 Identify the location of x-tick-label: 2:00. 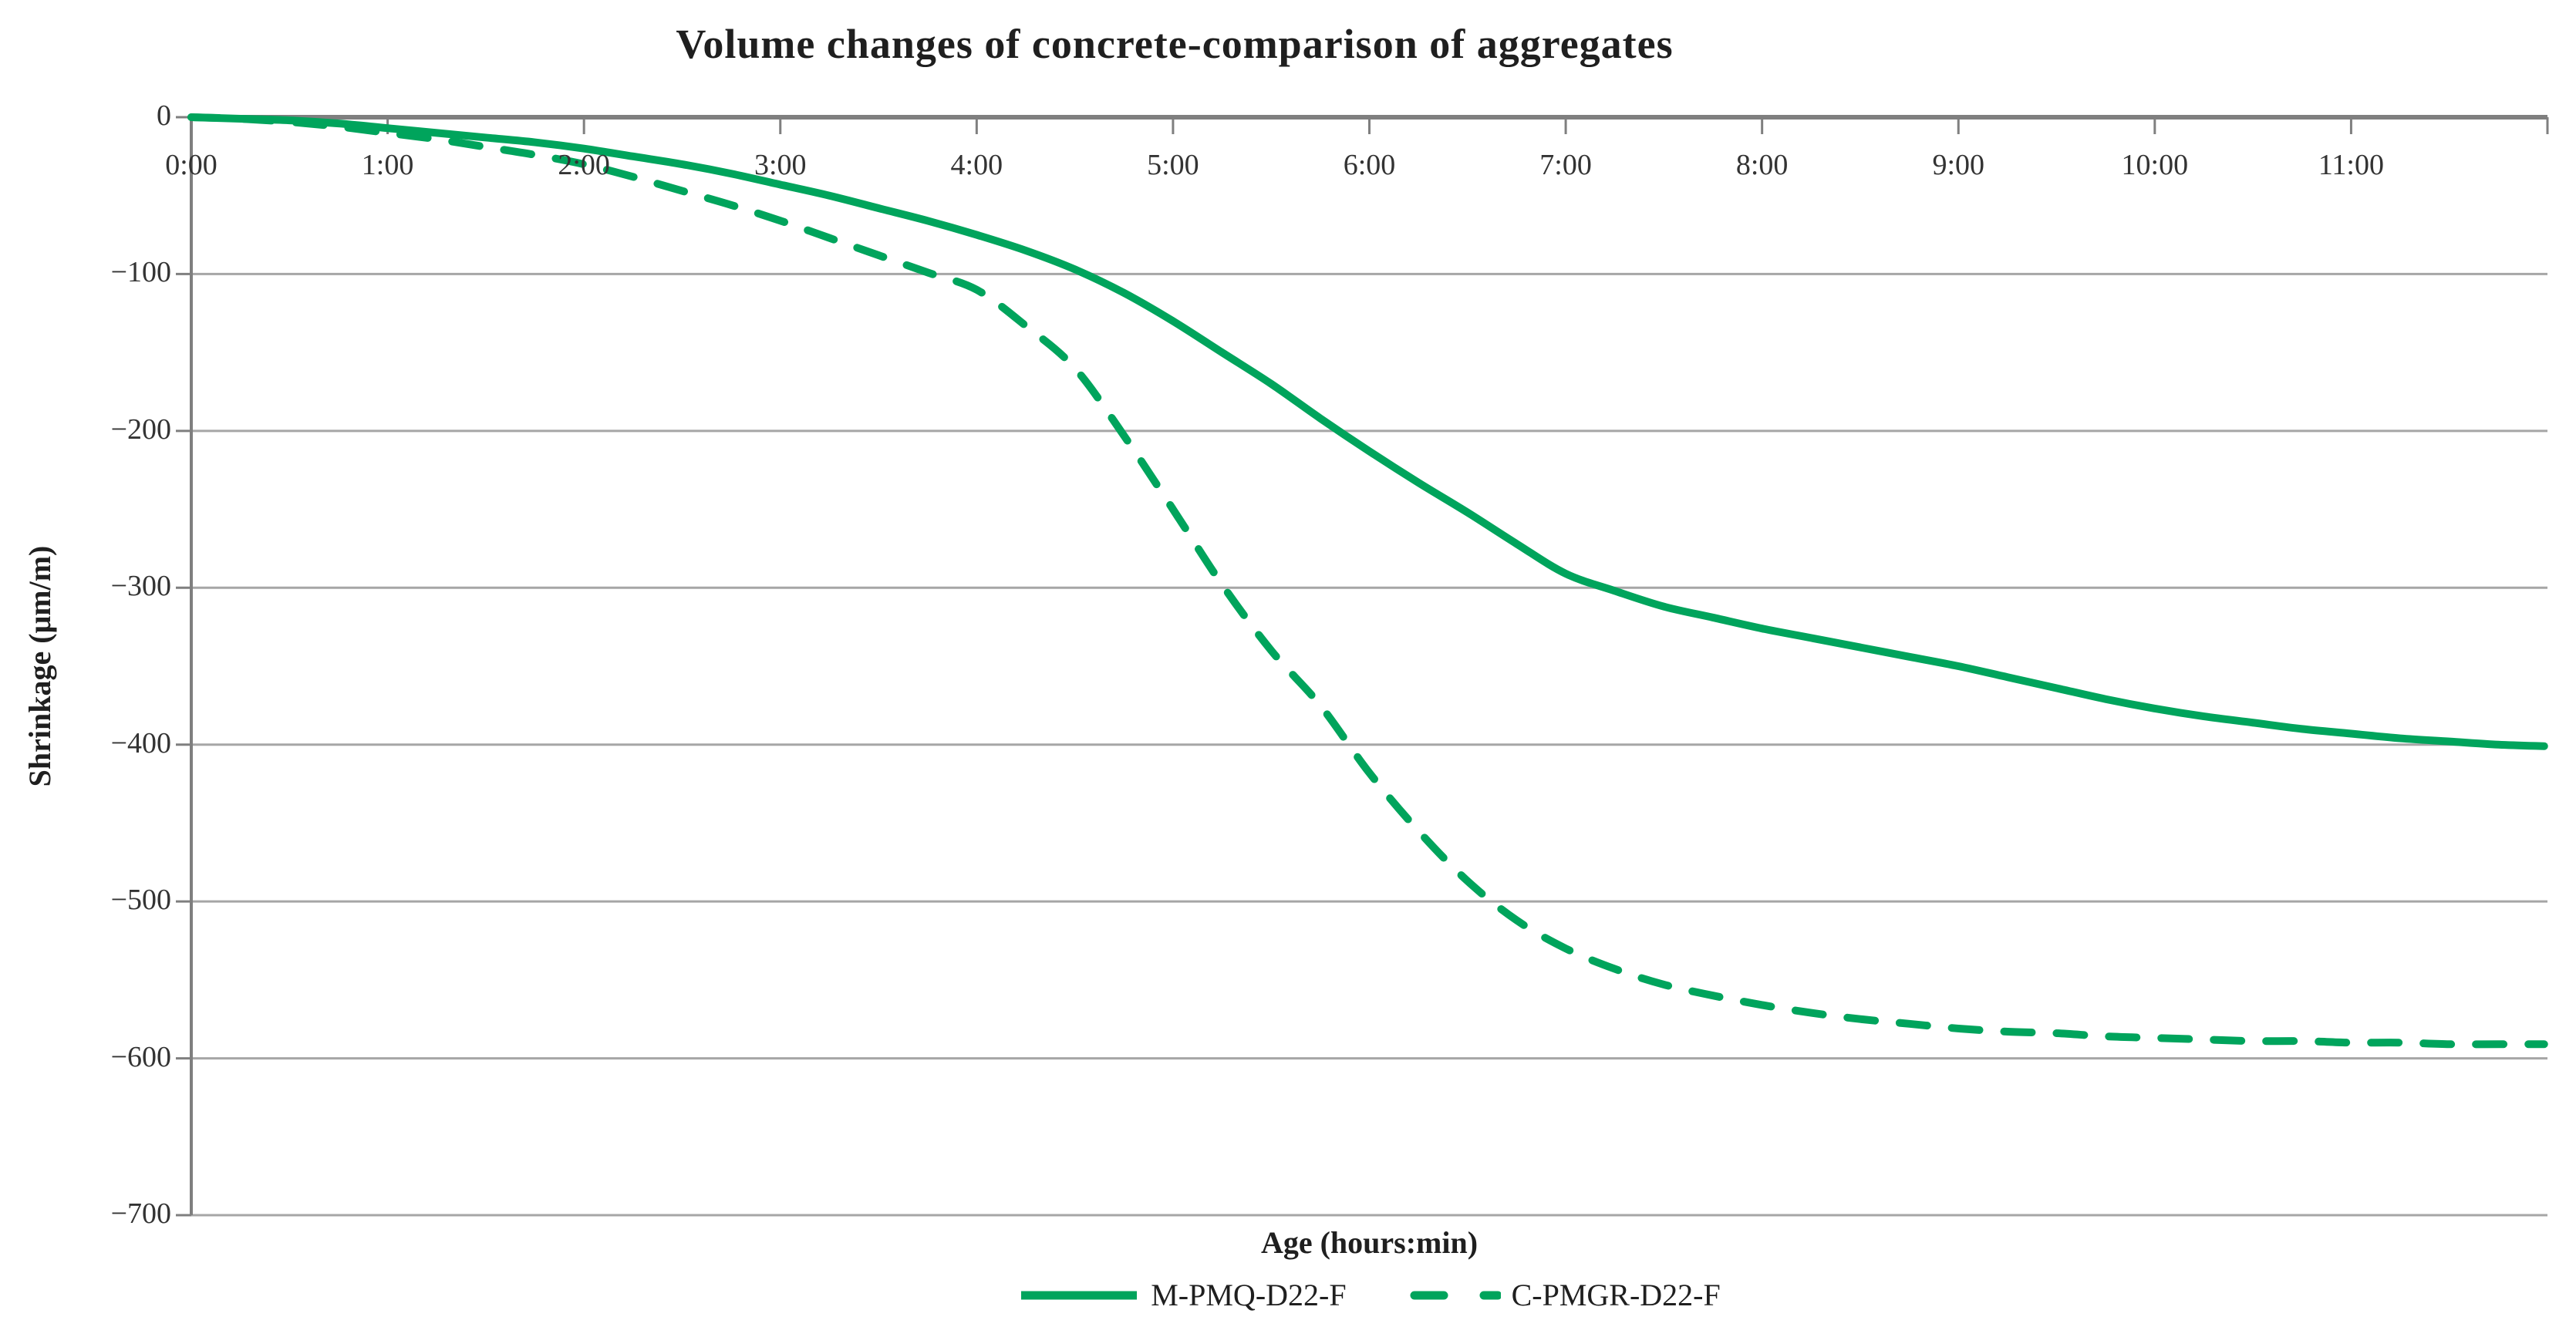
(584, 165).